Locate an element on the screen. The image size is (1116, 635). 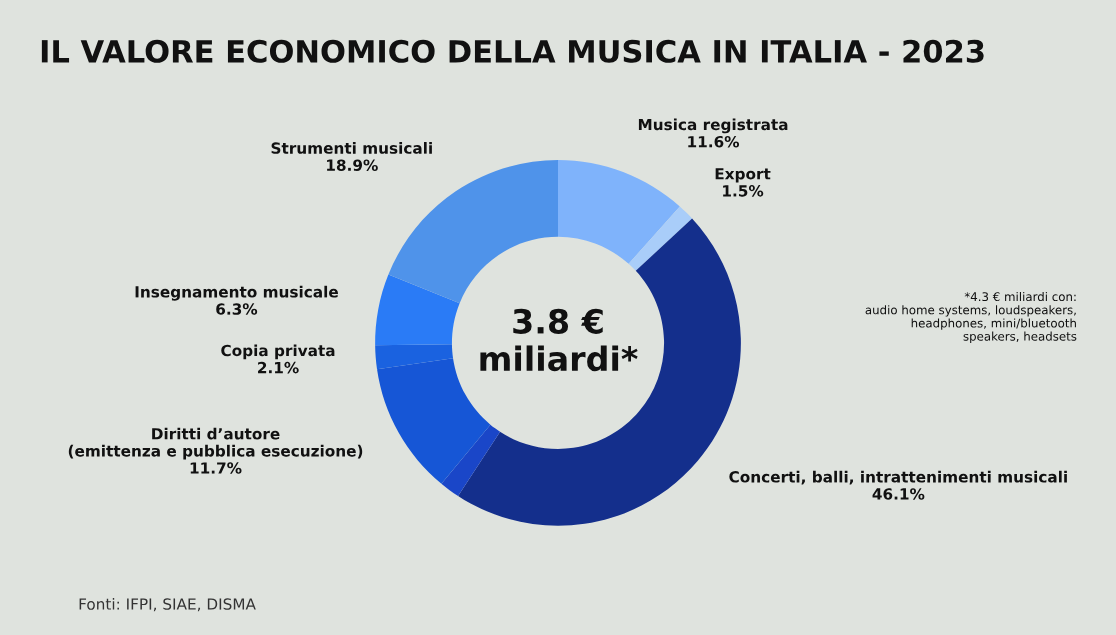
text: Fonti: IFPI, SIAE, DISMA is located at coordinates (167, 604).